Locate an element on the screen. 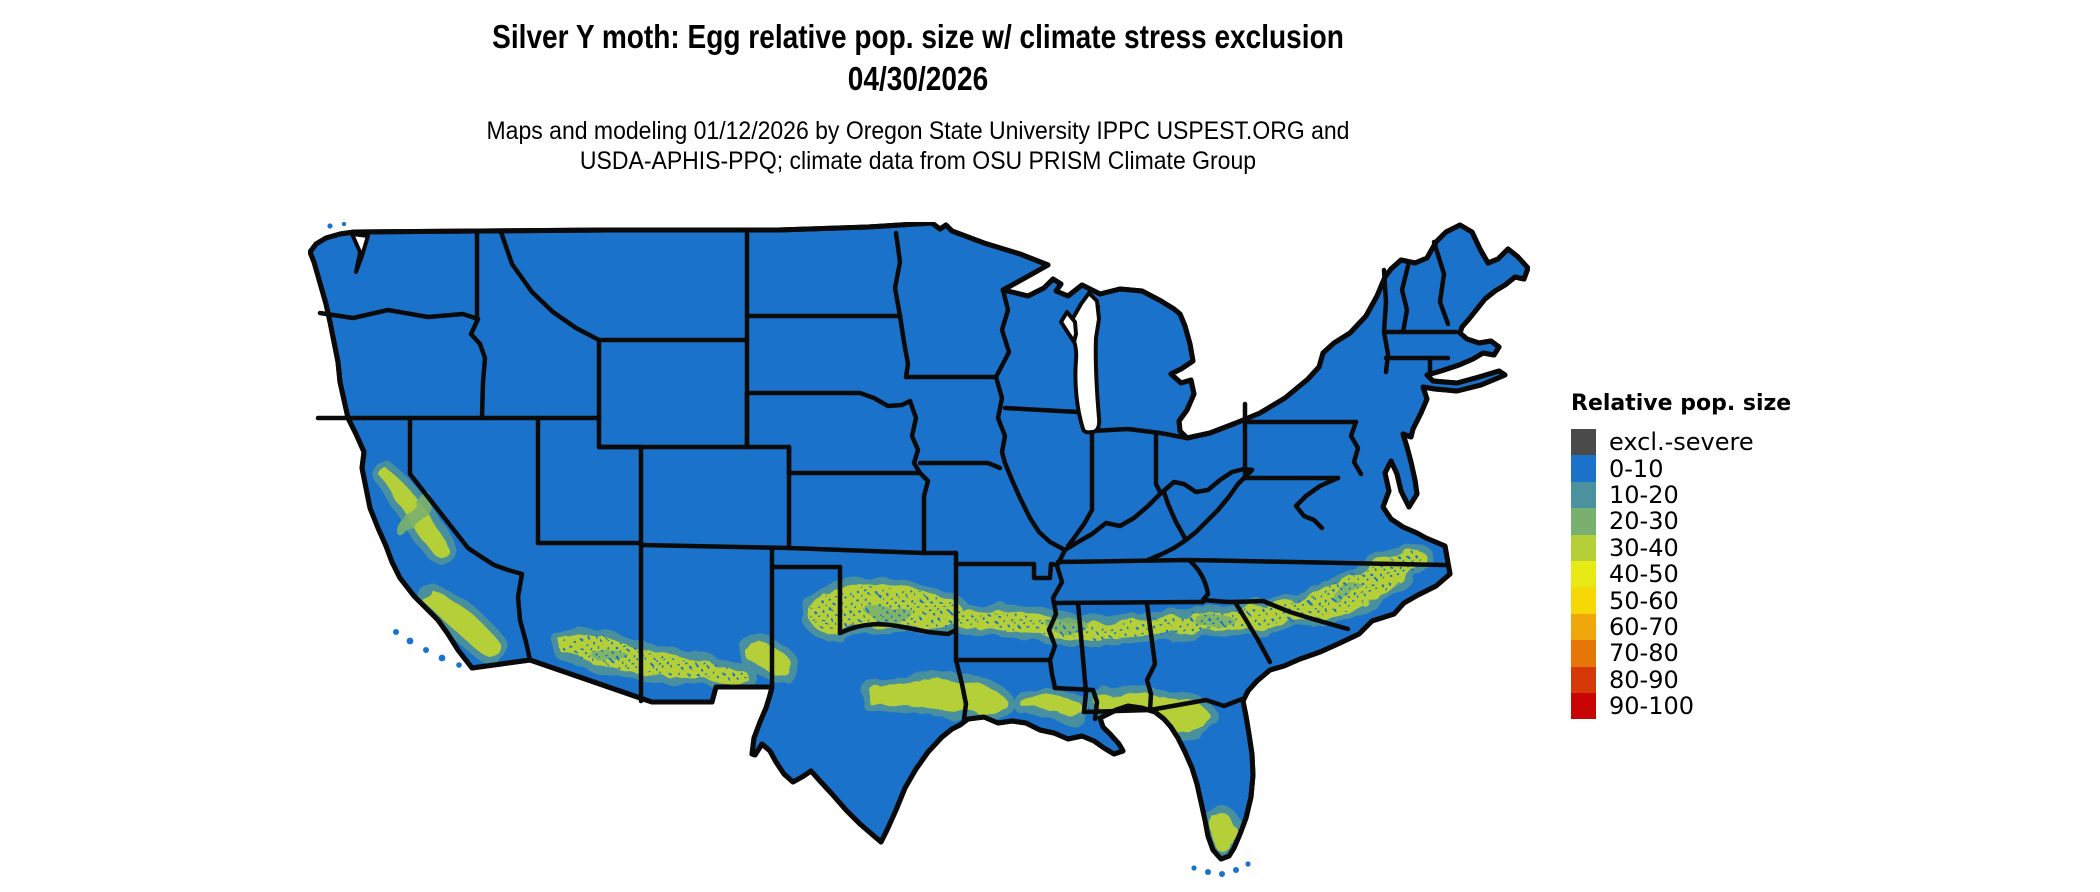 The image size is (2100, 892). legend-label: 40-50 is located at coordinates (1644, 574).